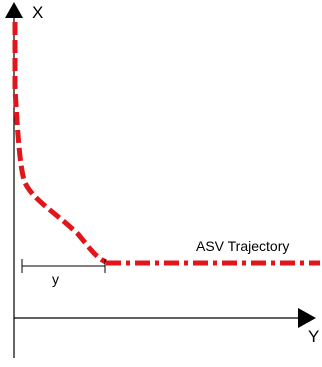 This screenshot has height=367, width=322. What do you see at coordinates (55, 279) in the screenshot?
I see `dimension-label: y` at bounding box center [55, 279].